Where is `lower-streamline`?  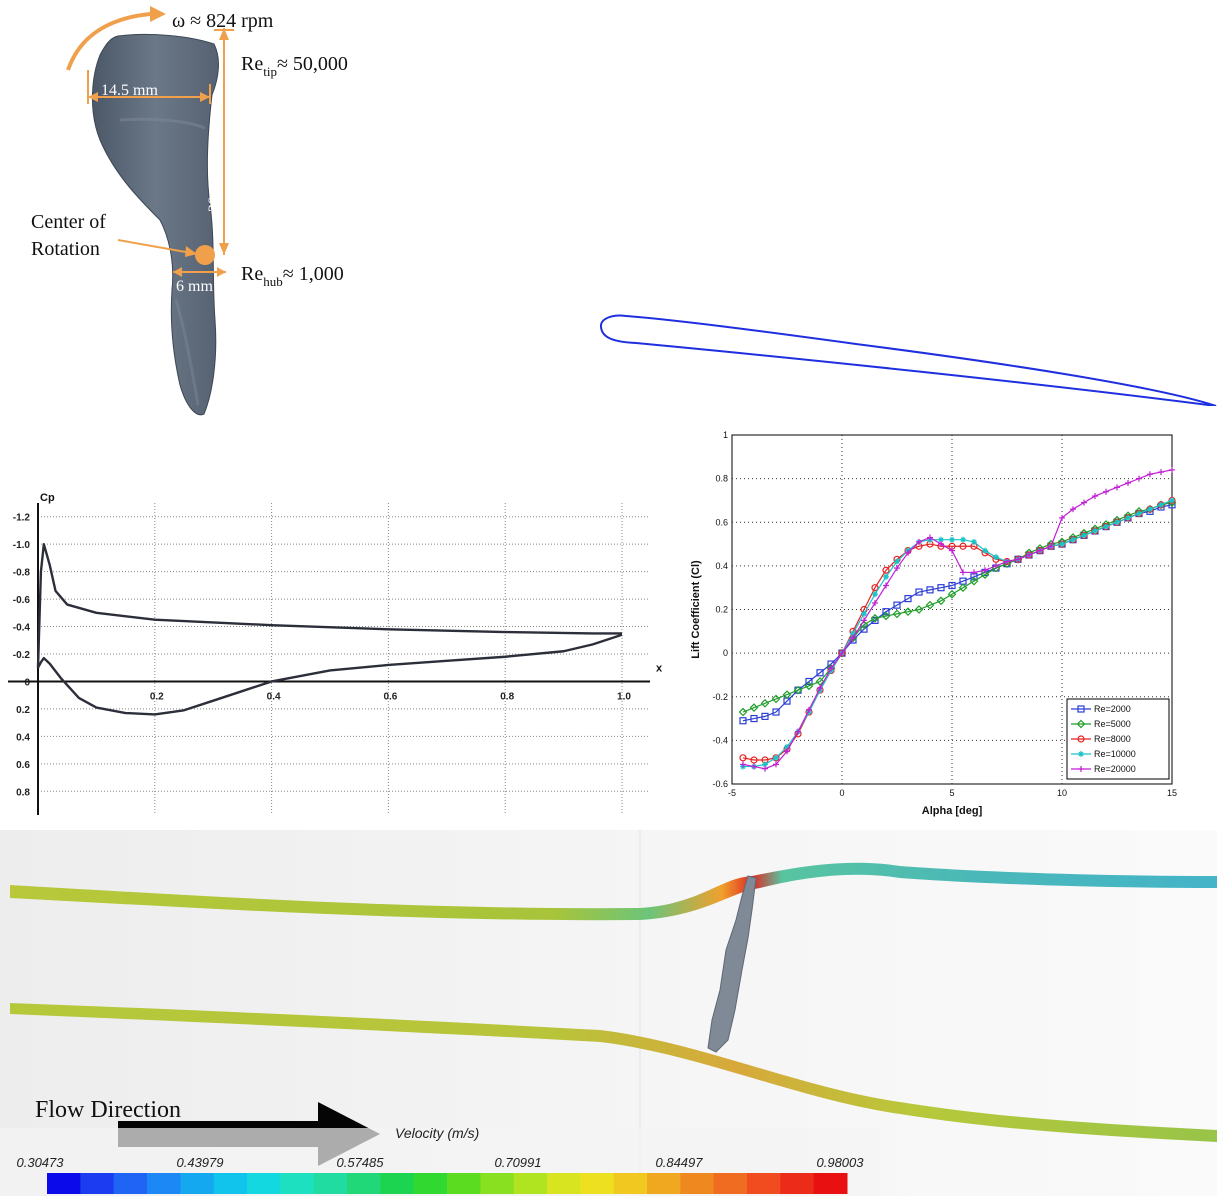
lower-streamline is located at coordinates (613, 1072).